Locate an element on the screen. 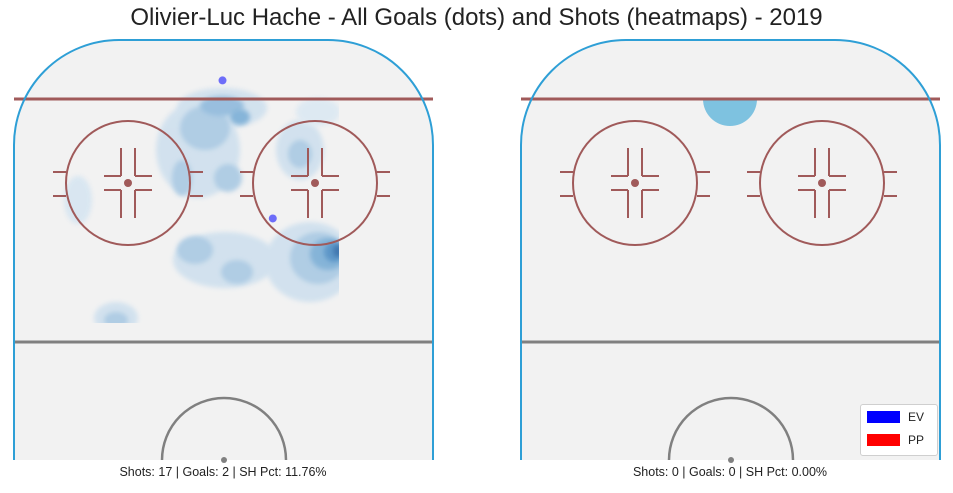 Image resolution: width=953 pixels, height=493 pixels. legend-item-ev: EV is located at coordinates (895, 417).